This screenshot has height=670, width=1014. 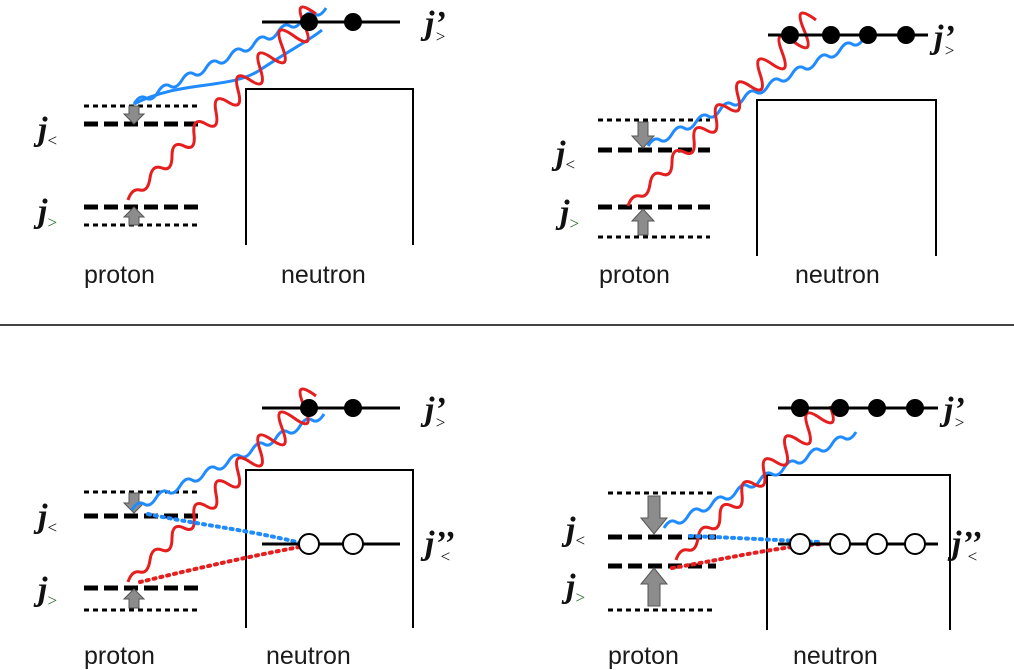 I want to click on blue-tensor-wave, so click(x=228, y=67).